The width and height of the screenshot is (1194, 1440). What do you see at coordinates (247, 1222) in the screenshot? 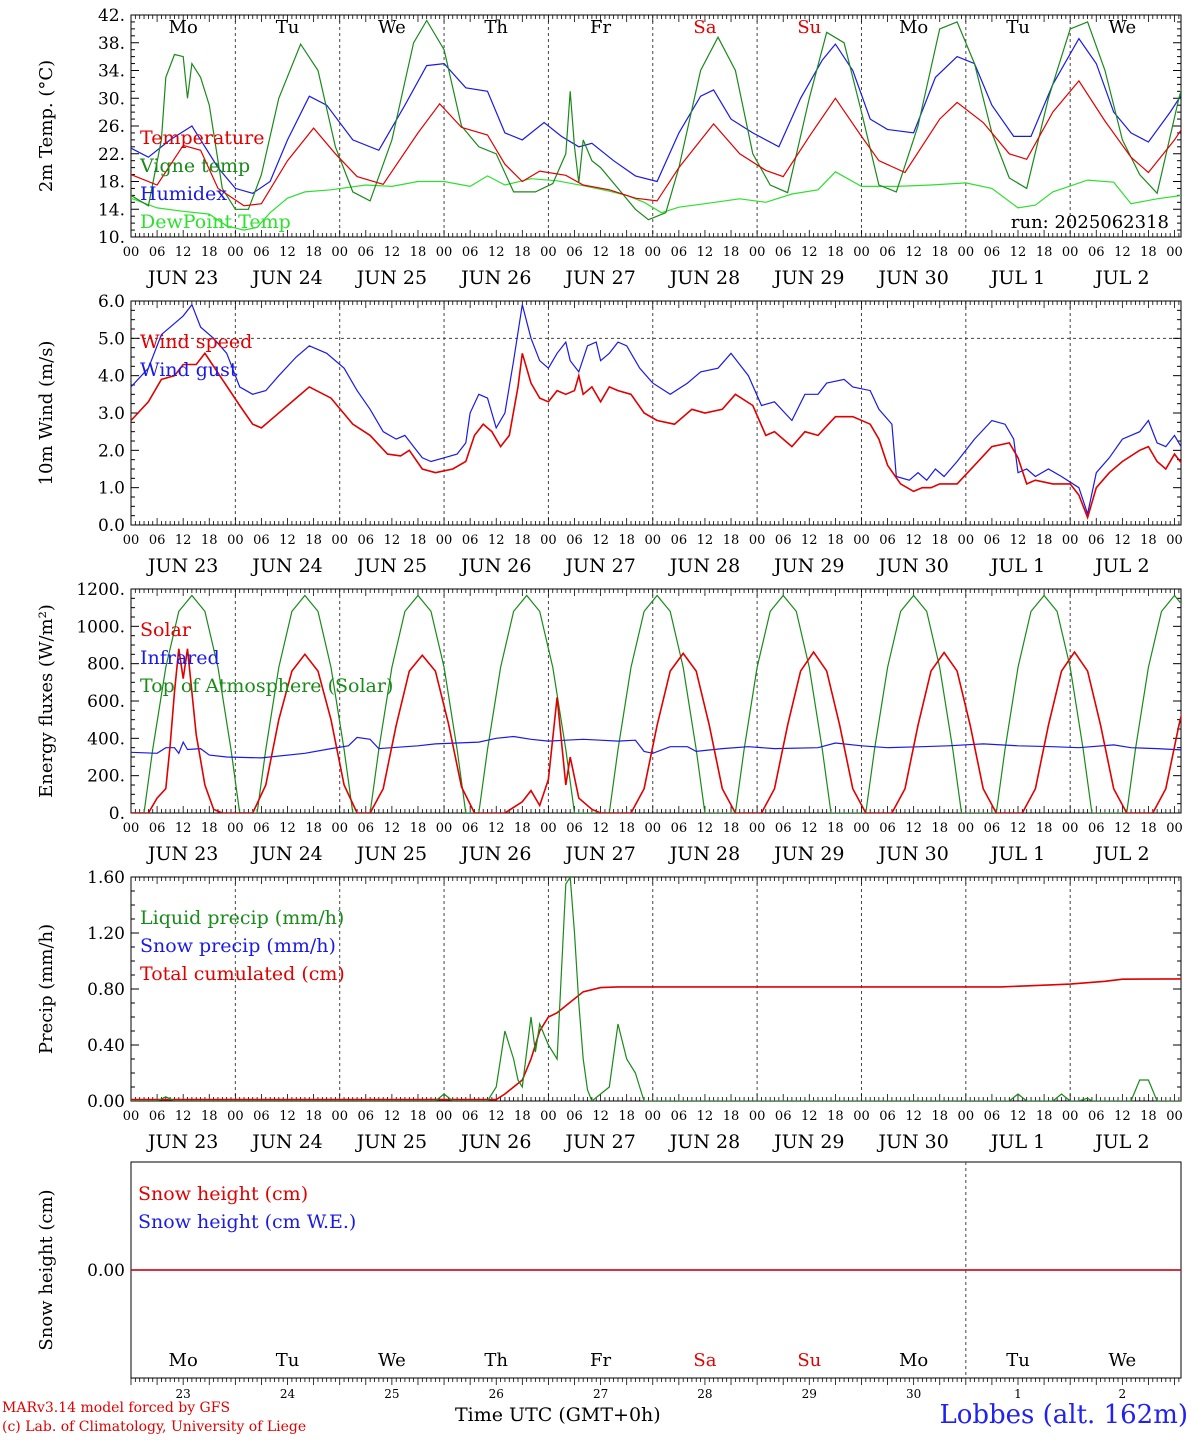
I see `legend-entry: Snow height (cm W.E.)` at bounding box center [247, 1222].